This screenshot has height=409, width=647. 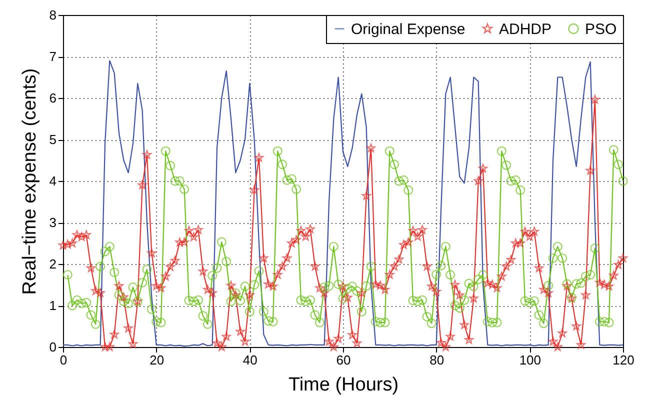 I want to click on x-tick-label: 120, so click(x=623, y=360).